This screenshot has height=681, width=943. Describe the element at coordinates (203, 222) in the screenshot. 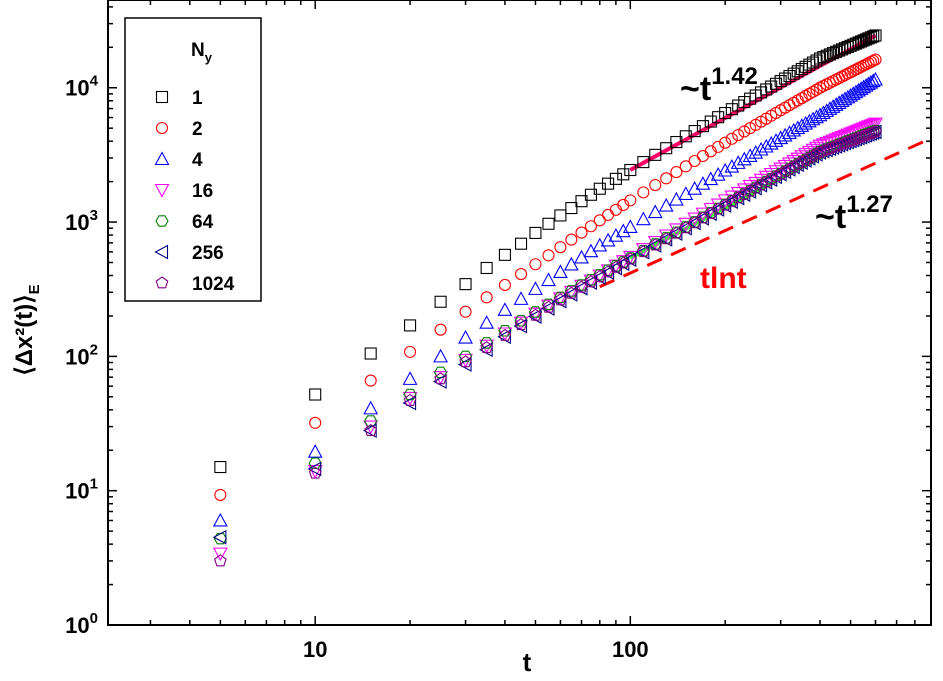

I see `legend-label: 64` at that location.